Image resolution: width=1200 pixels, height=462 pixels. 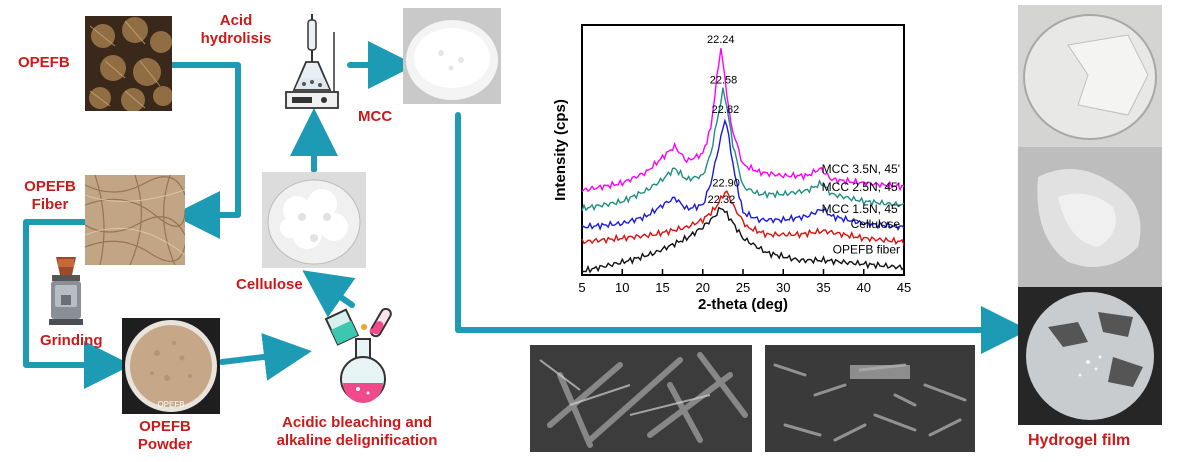 I want to click on peak-label: 22.24, so click(x=721, y=40).